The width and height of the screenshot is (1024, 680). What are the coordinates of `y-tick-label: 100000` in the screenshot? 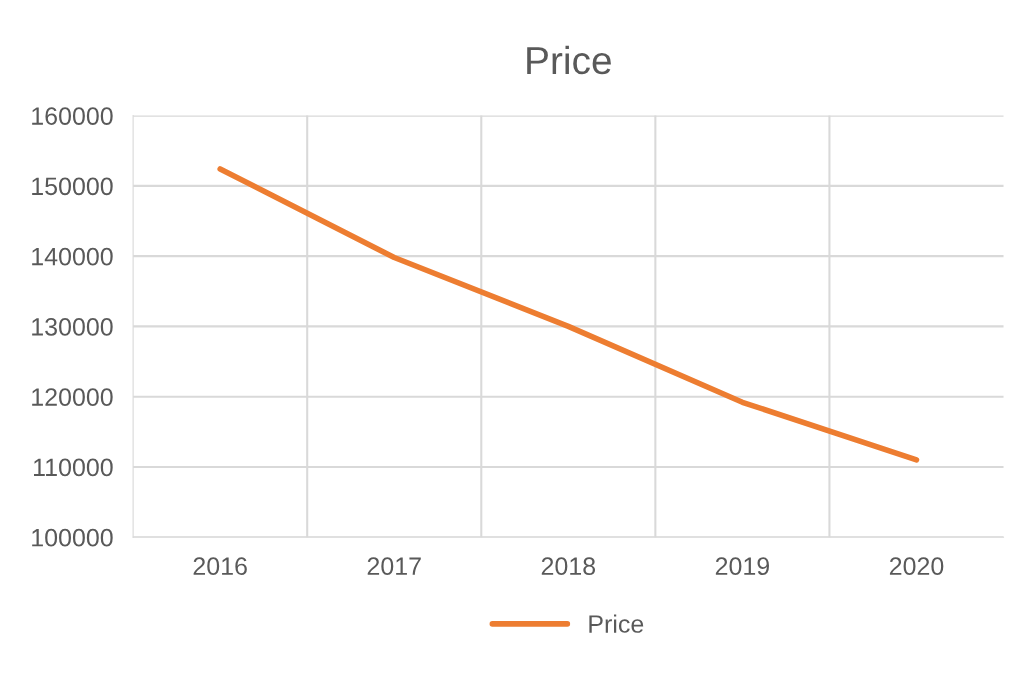 It's located at (72, 537).